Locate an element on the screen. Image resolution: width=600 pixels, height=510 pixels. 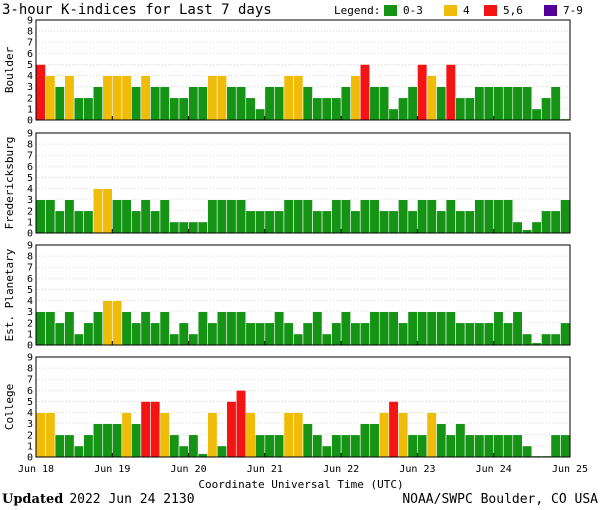
y-tick-label: 0 is located at coordinates (30, 234).